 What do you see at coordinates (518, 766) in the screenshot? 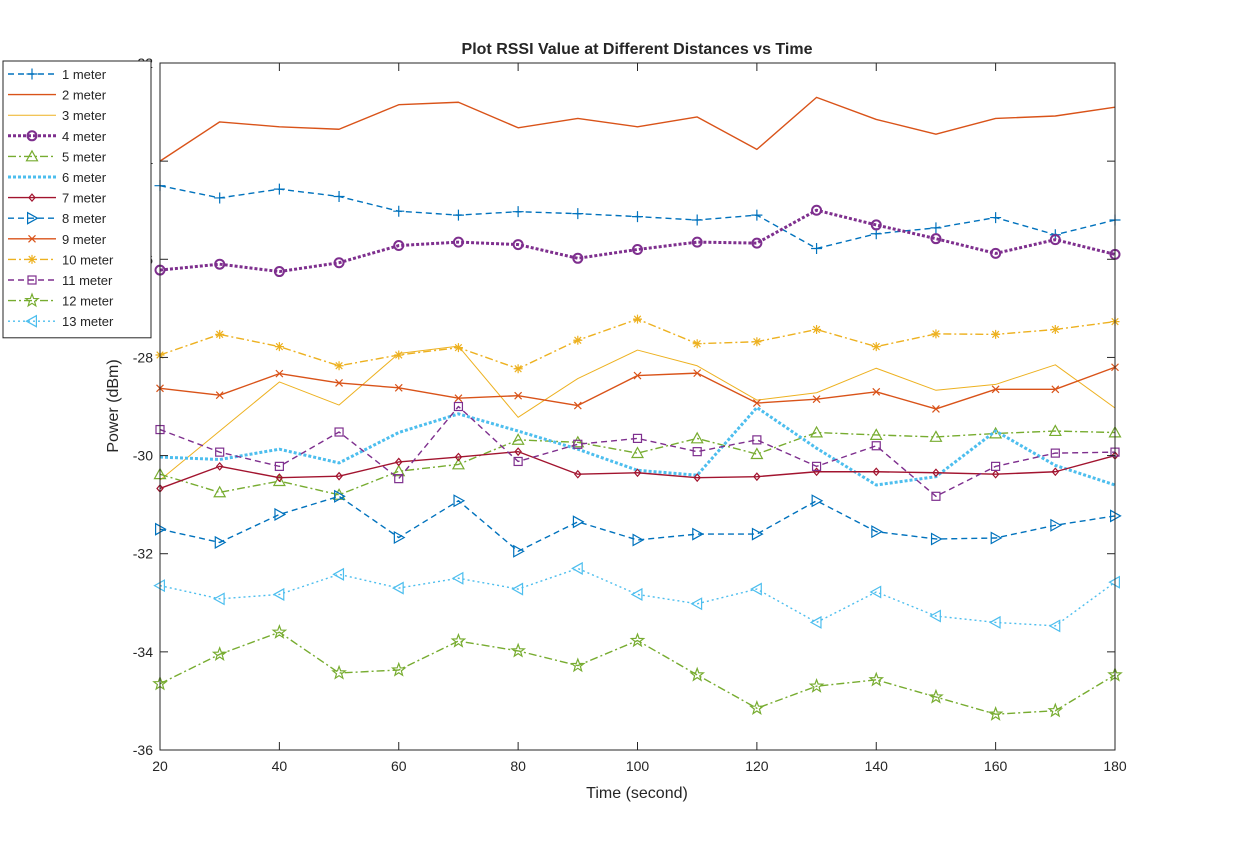
I see `x-tick-label: 80` at bounding box center [518, 766].